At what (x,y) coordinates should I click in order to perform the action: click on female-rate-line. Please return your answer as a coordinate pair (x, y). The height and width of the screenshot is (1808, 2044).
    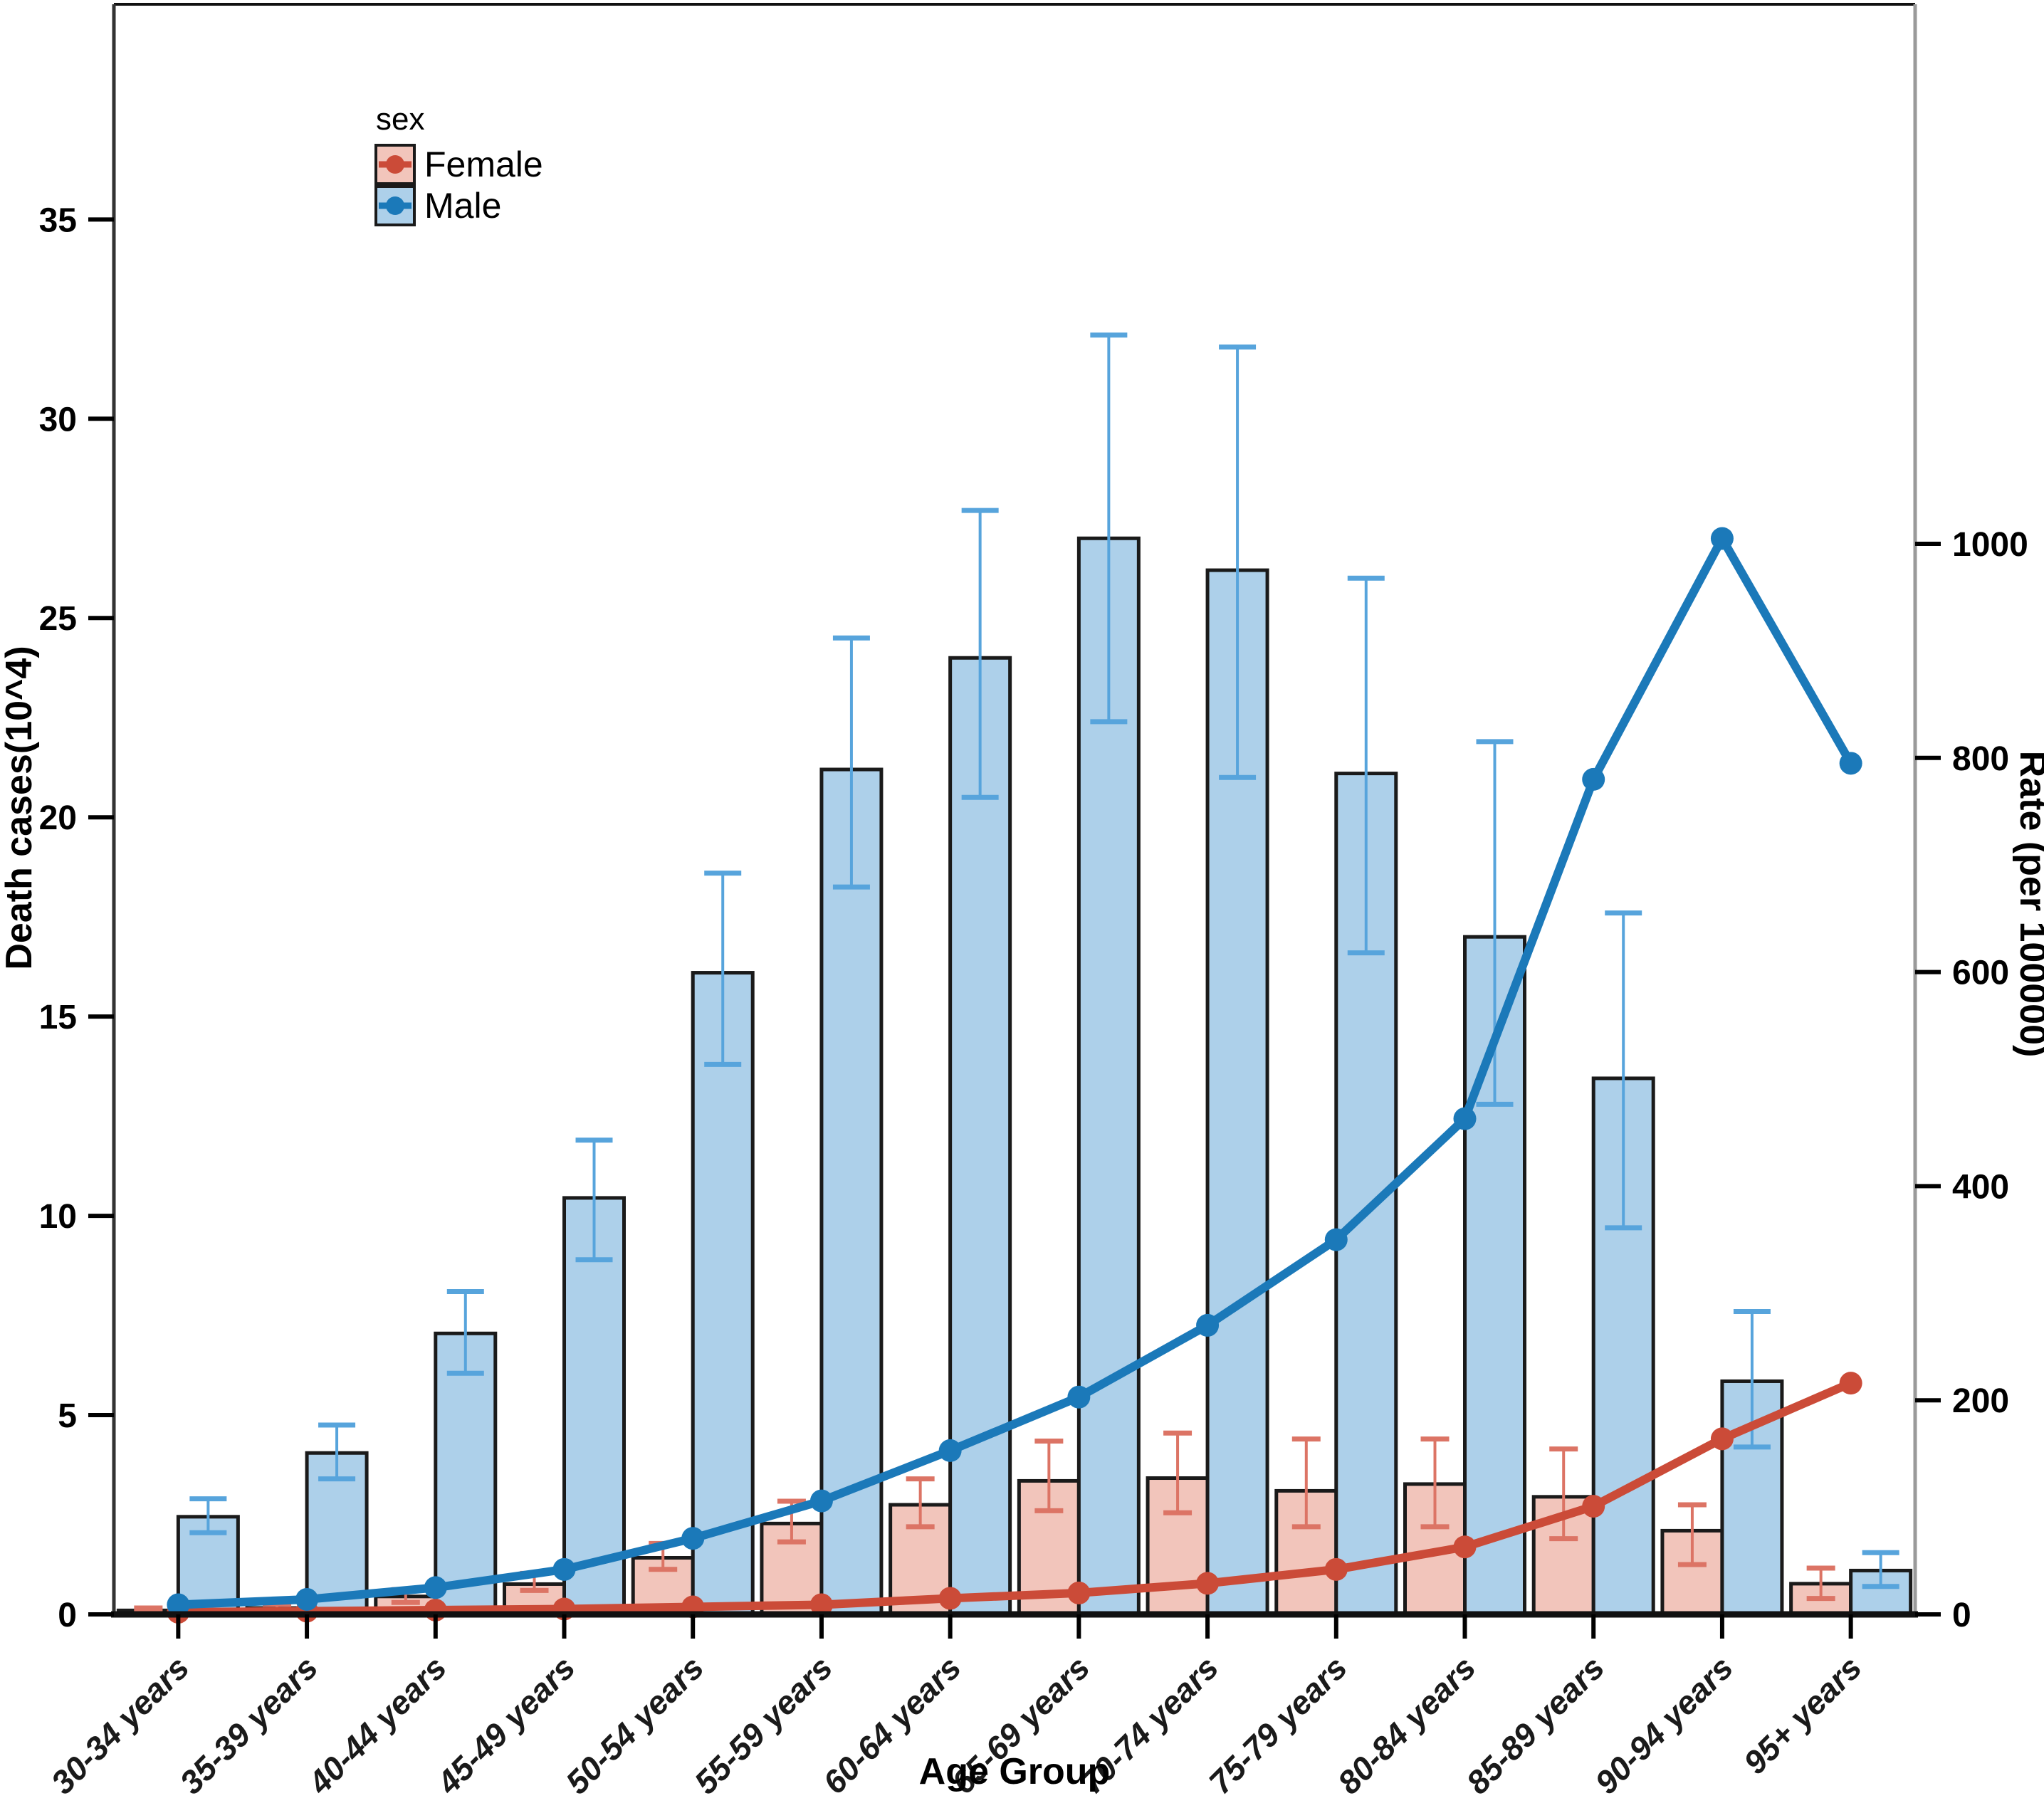
    Looking at the image, I should click on (1014, 1498).